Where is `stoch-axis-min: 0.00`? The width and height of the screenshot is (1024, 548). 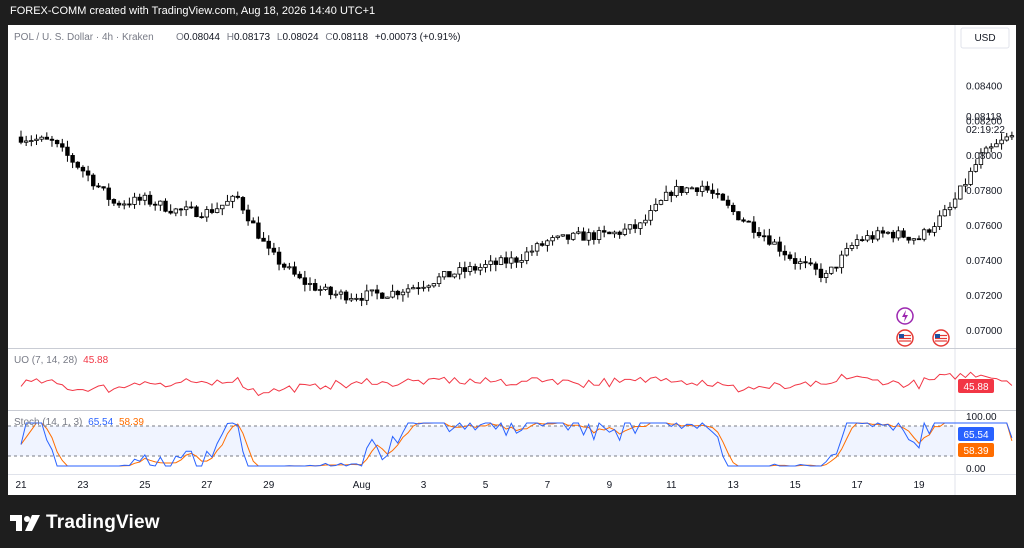 stoch-axis-min: 0.00 is located at coordinates (976, 469).